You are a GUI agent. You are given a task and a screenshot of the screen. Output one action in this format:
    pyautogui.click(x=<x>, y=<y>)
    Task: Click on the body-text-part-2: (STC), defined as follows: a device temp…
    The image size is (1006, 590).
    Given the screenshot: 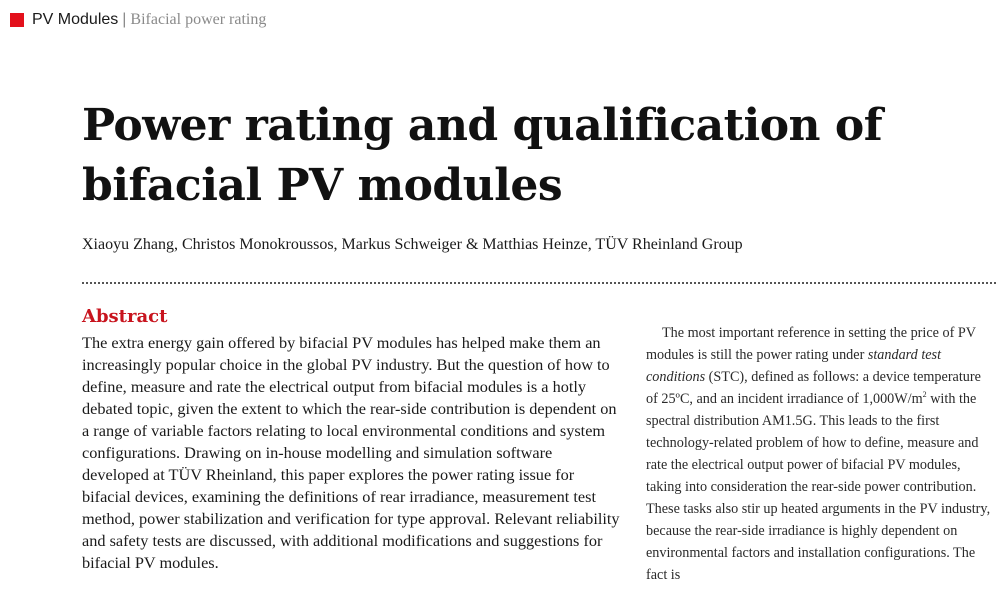 What is the action you would take?
    pyautogui.click(x=813, y=388)
    